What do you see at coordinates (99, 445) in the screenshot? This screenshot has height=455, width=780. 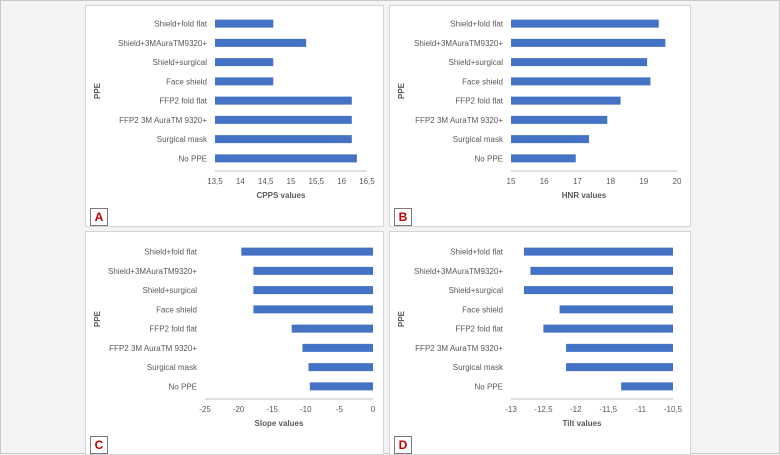 I see `panel-label-c: C` at bounding box center [99, 445].